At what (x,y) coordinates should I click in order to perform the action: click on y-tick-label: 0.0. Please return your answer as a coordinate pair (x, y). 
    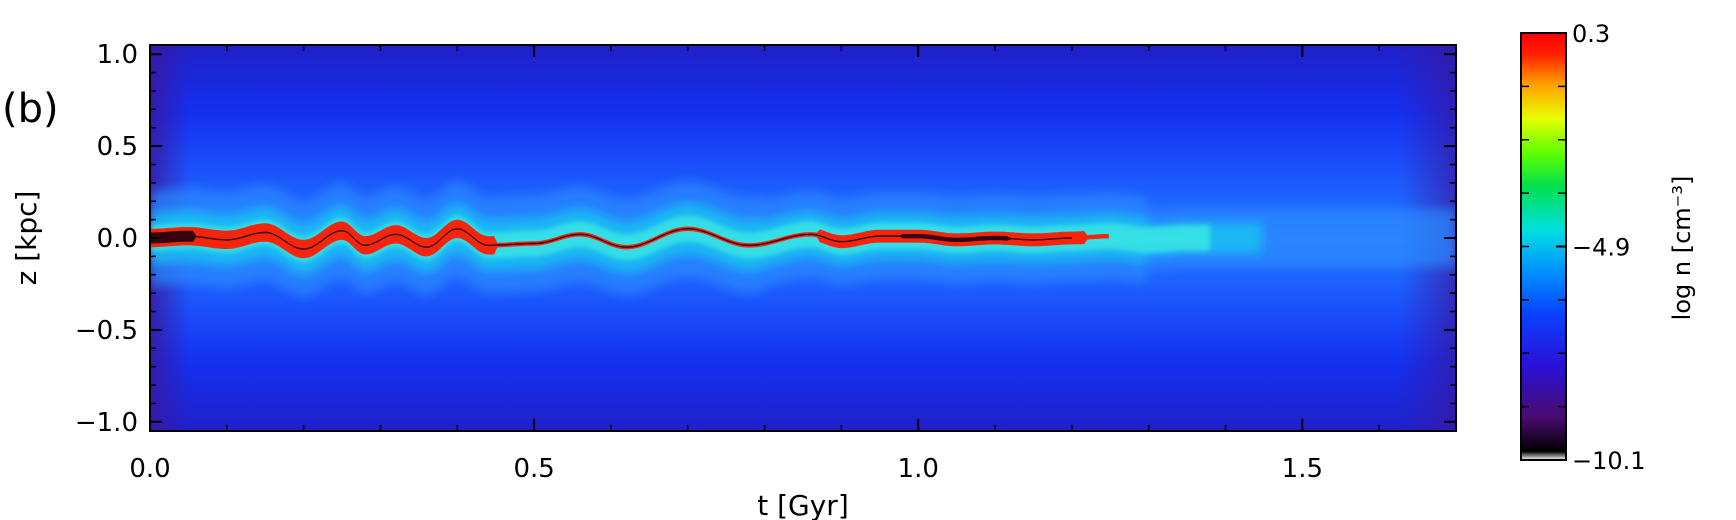
    Looking at the image, I should click on (117, 239).